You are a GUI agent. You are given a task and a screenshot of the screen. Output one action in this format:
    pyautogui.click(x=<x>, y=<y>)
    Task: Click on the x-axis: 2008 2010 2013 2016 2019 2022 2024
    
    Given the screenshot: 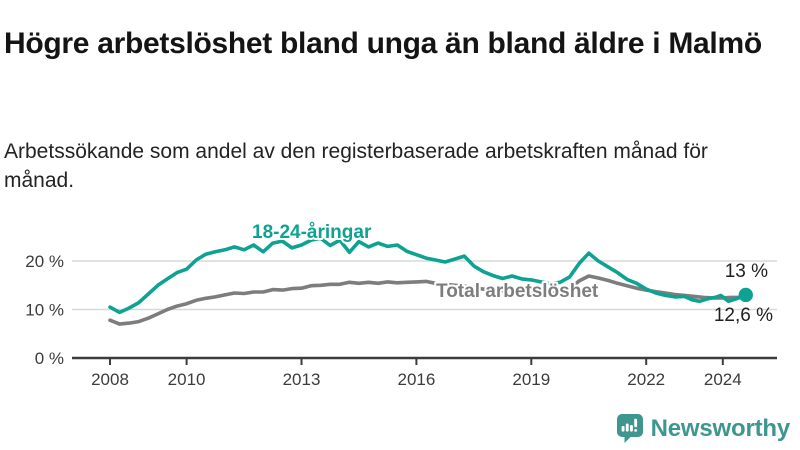 What is the action you would take?
    pyautogui.click(x=424, y=372)
    